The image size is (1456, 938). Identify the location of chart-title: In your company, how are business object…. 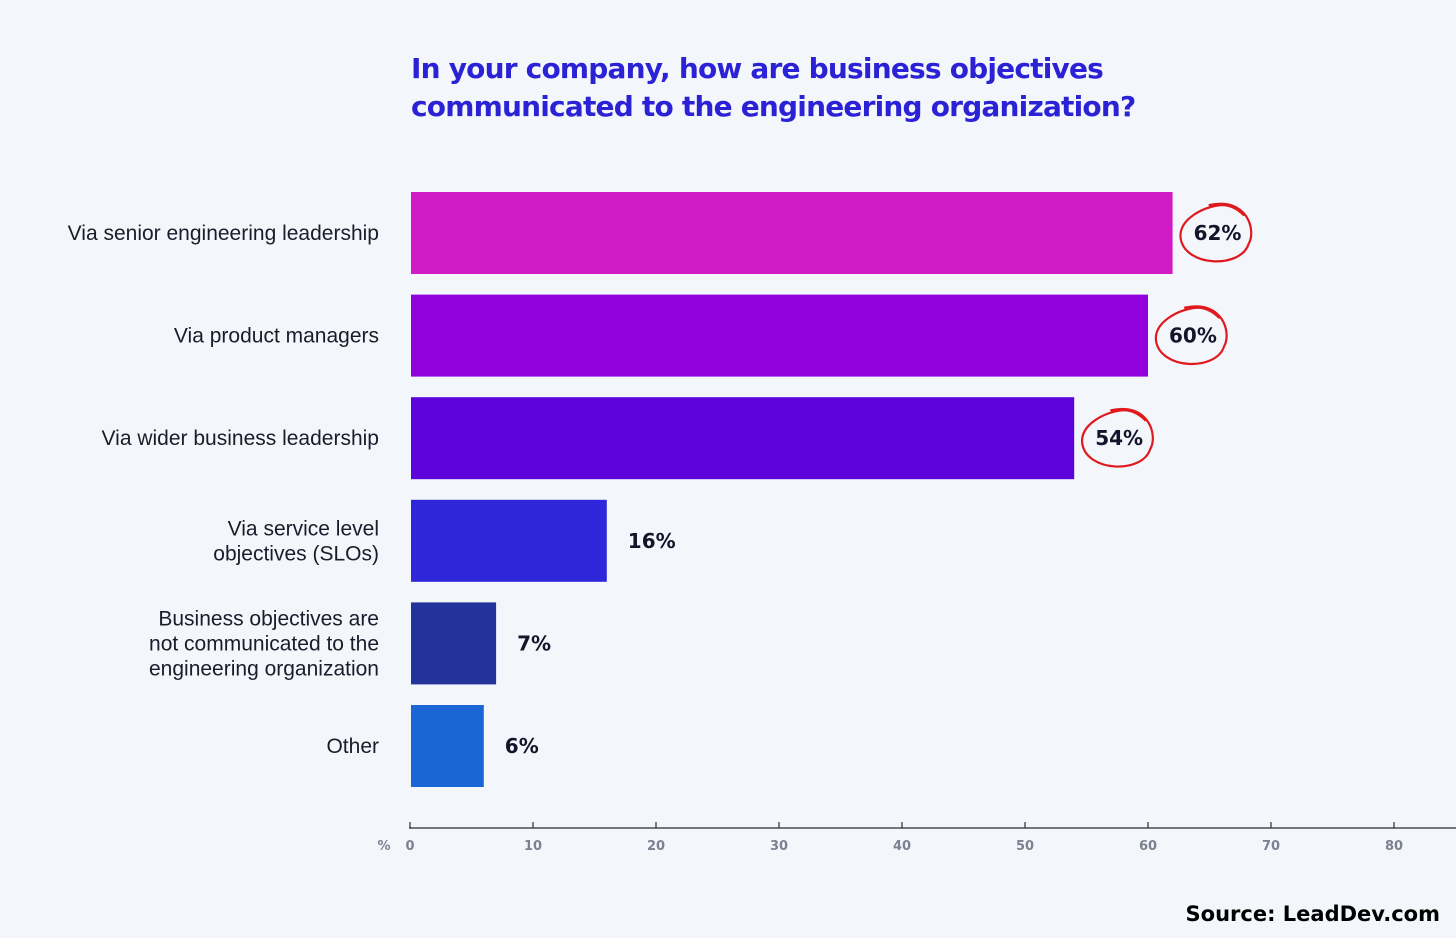
(791, 88).